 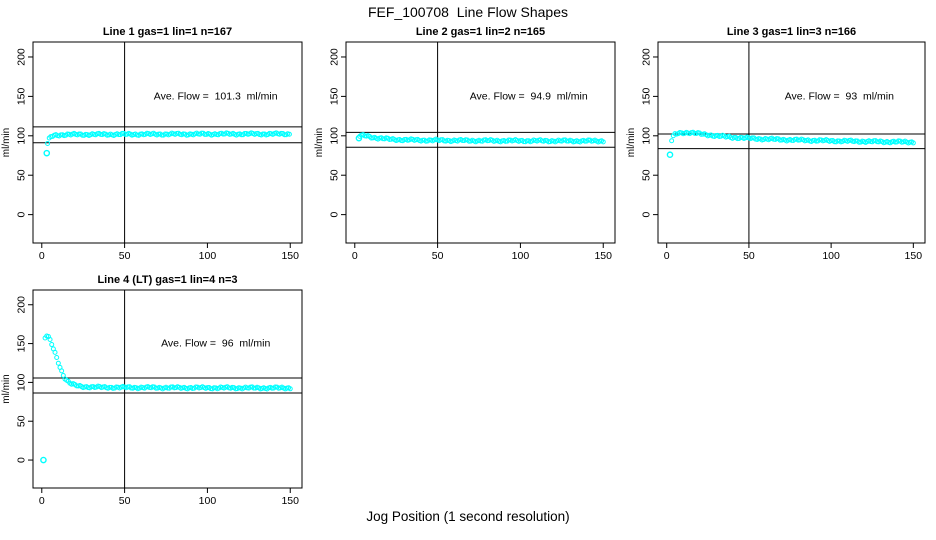 I want to click on panel-title: Line 2 gas=1 lin=2 n=165, so click(x=480, y=32).